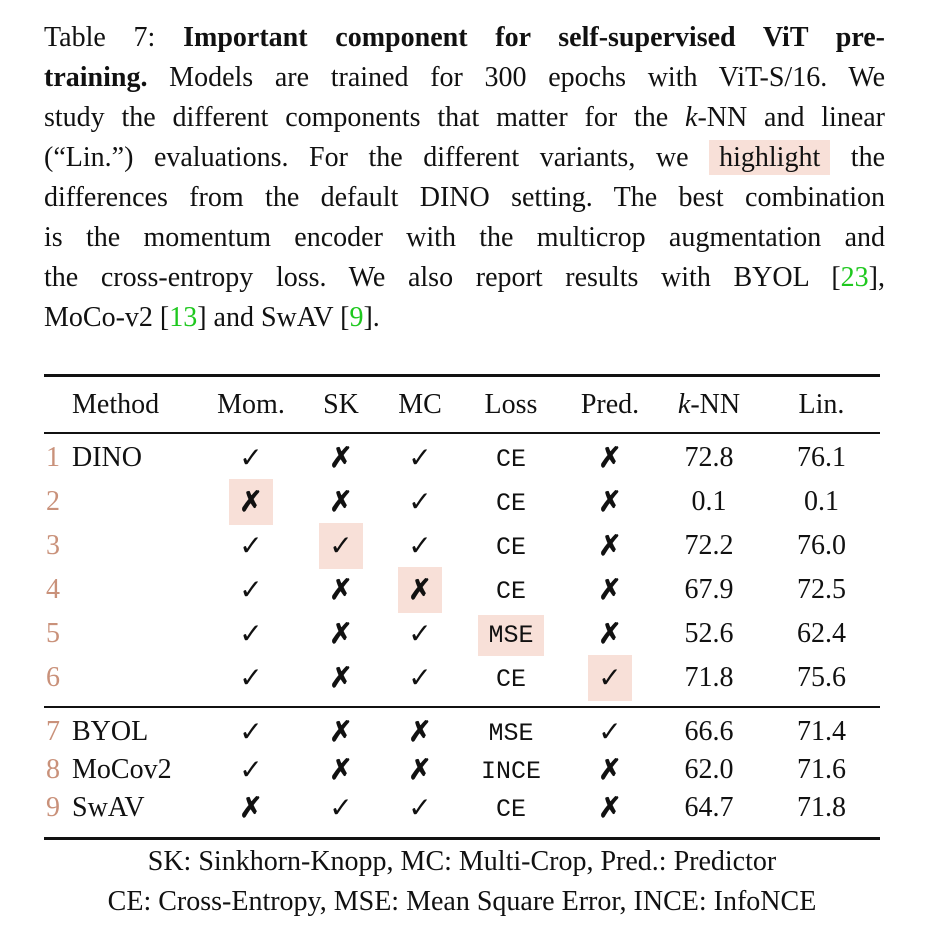 This screenshot has height=948, width=940. Describe the element at coordinates (356, 317) in the screenshot. I see `citation-link: 9` at that location.